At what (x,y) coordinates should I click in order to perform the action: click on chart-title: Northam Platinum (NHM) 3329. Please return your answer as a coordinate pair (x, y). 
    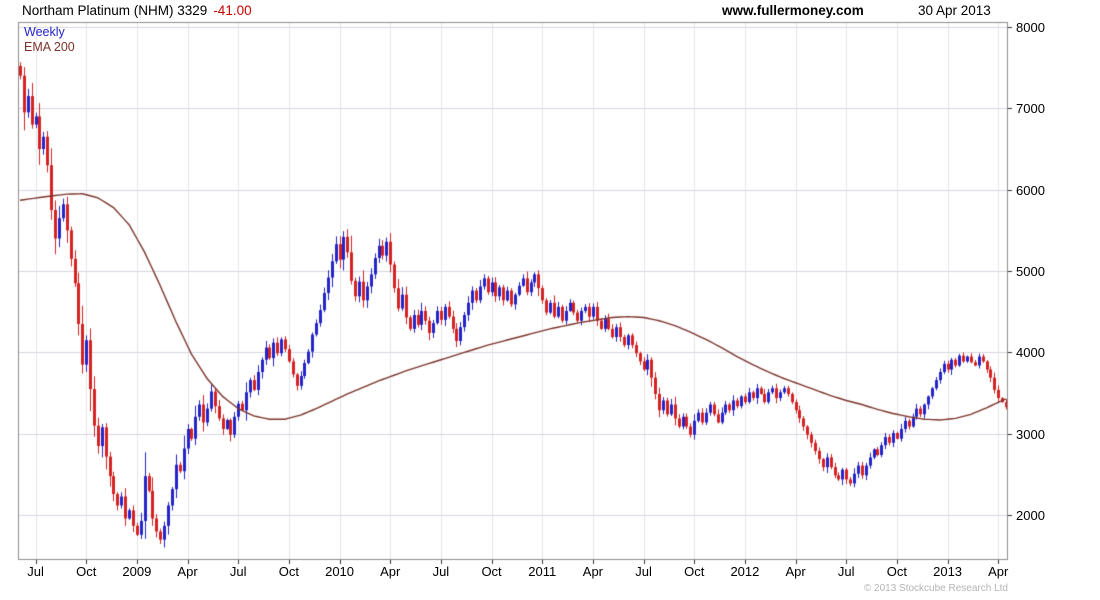
    Looking at the image, I should click on (115, 10).